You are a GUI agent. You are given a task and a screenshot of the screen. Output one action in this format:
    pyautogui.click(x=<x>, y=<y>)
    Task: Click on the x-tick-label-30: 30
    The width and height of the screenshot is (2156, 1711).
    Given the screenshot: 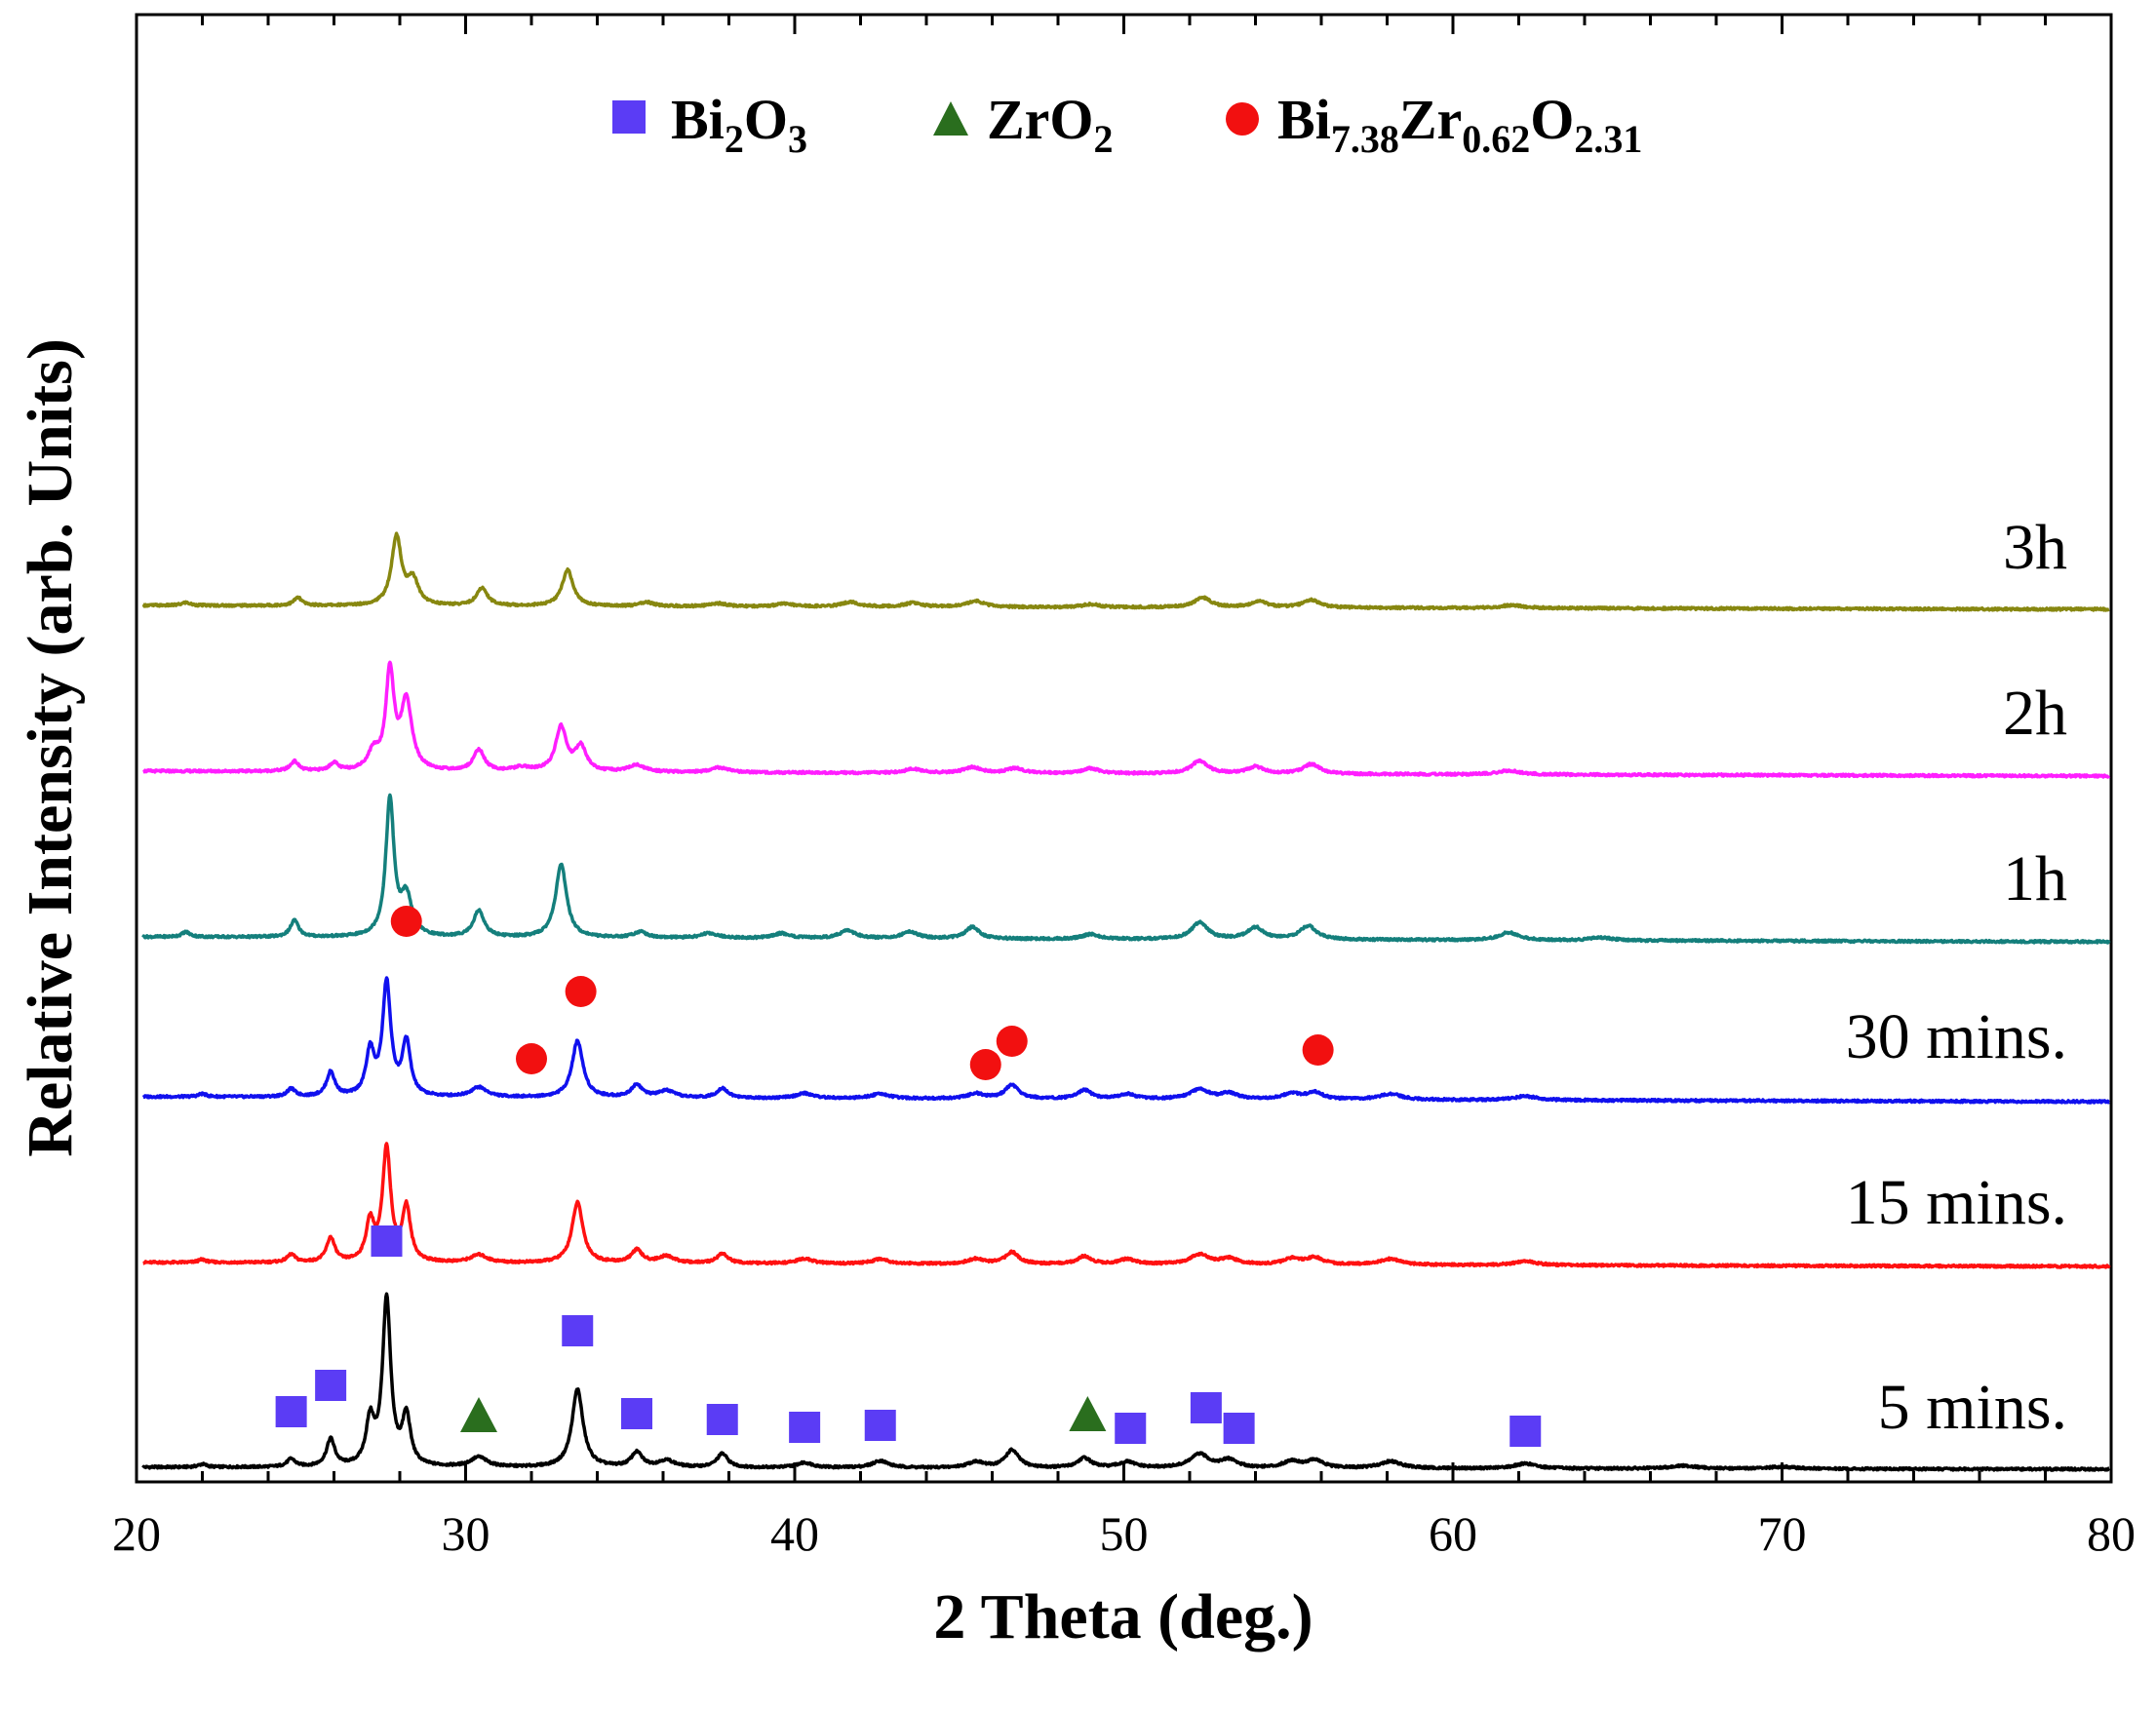 What is the action you would take?
    pyautogui.click(x=466, y=1533)
    